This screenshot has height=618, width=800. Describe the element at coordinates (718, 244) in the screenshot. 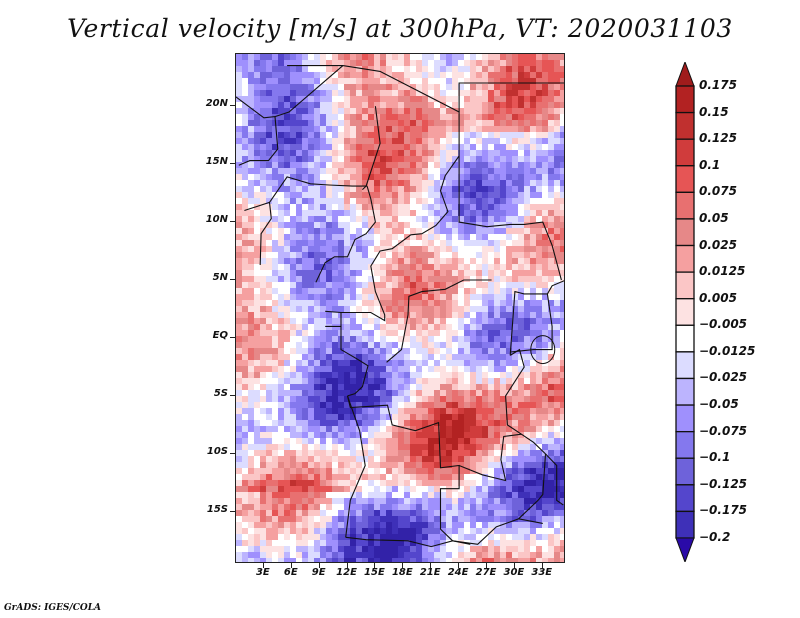

I see `colorbar-level-label: 0.025` at that location.